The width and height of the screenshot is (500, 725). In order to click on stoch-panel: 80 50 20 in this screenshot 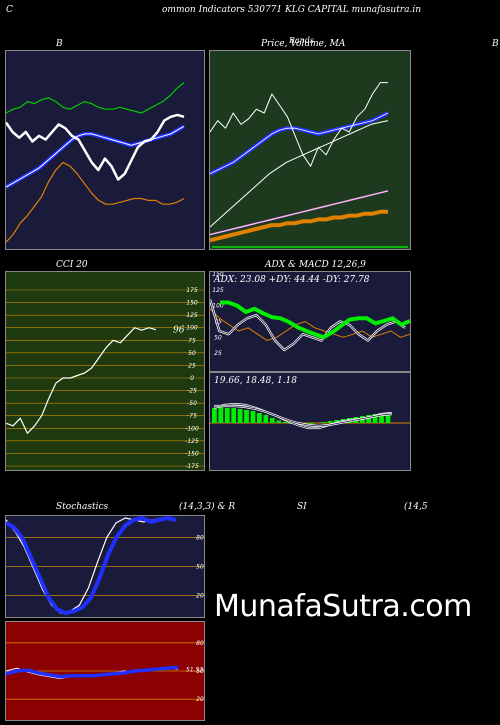, I will do `click(105, 566)`.